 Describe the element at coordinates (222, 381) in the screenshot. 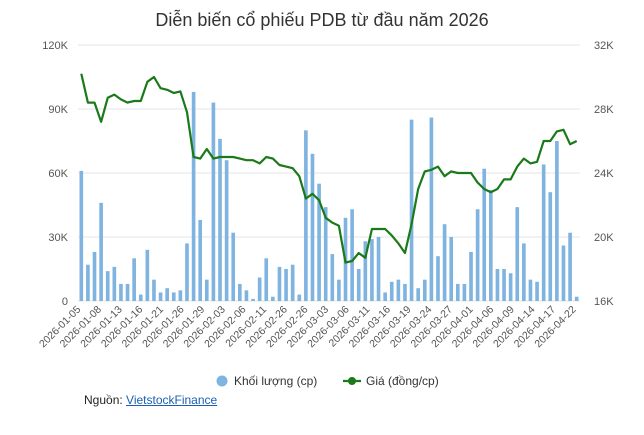

I see `legend-volume-marker` at that location.